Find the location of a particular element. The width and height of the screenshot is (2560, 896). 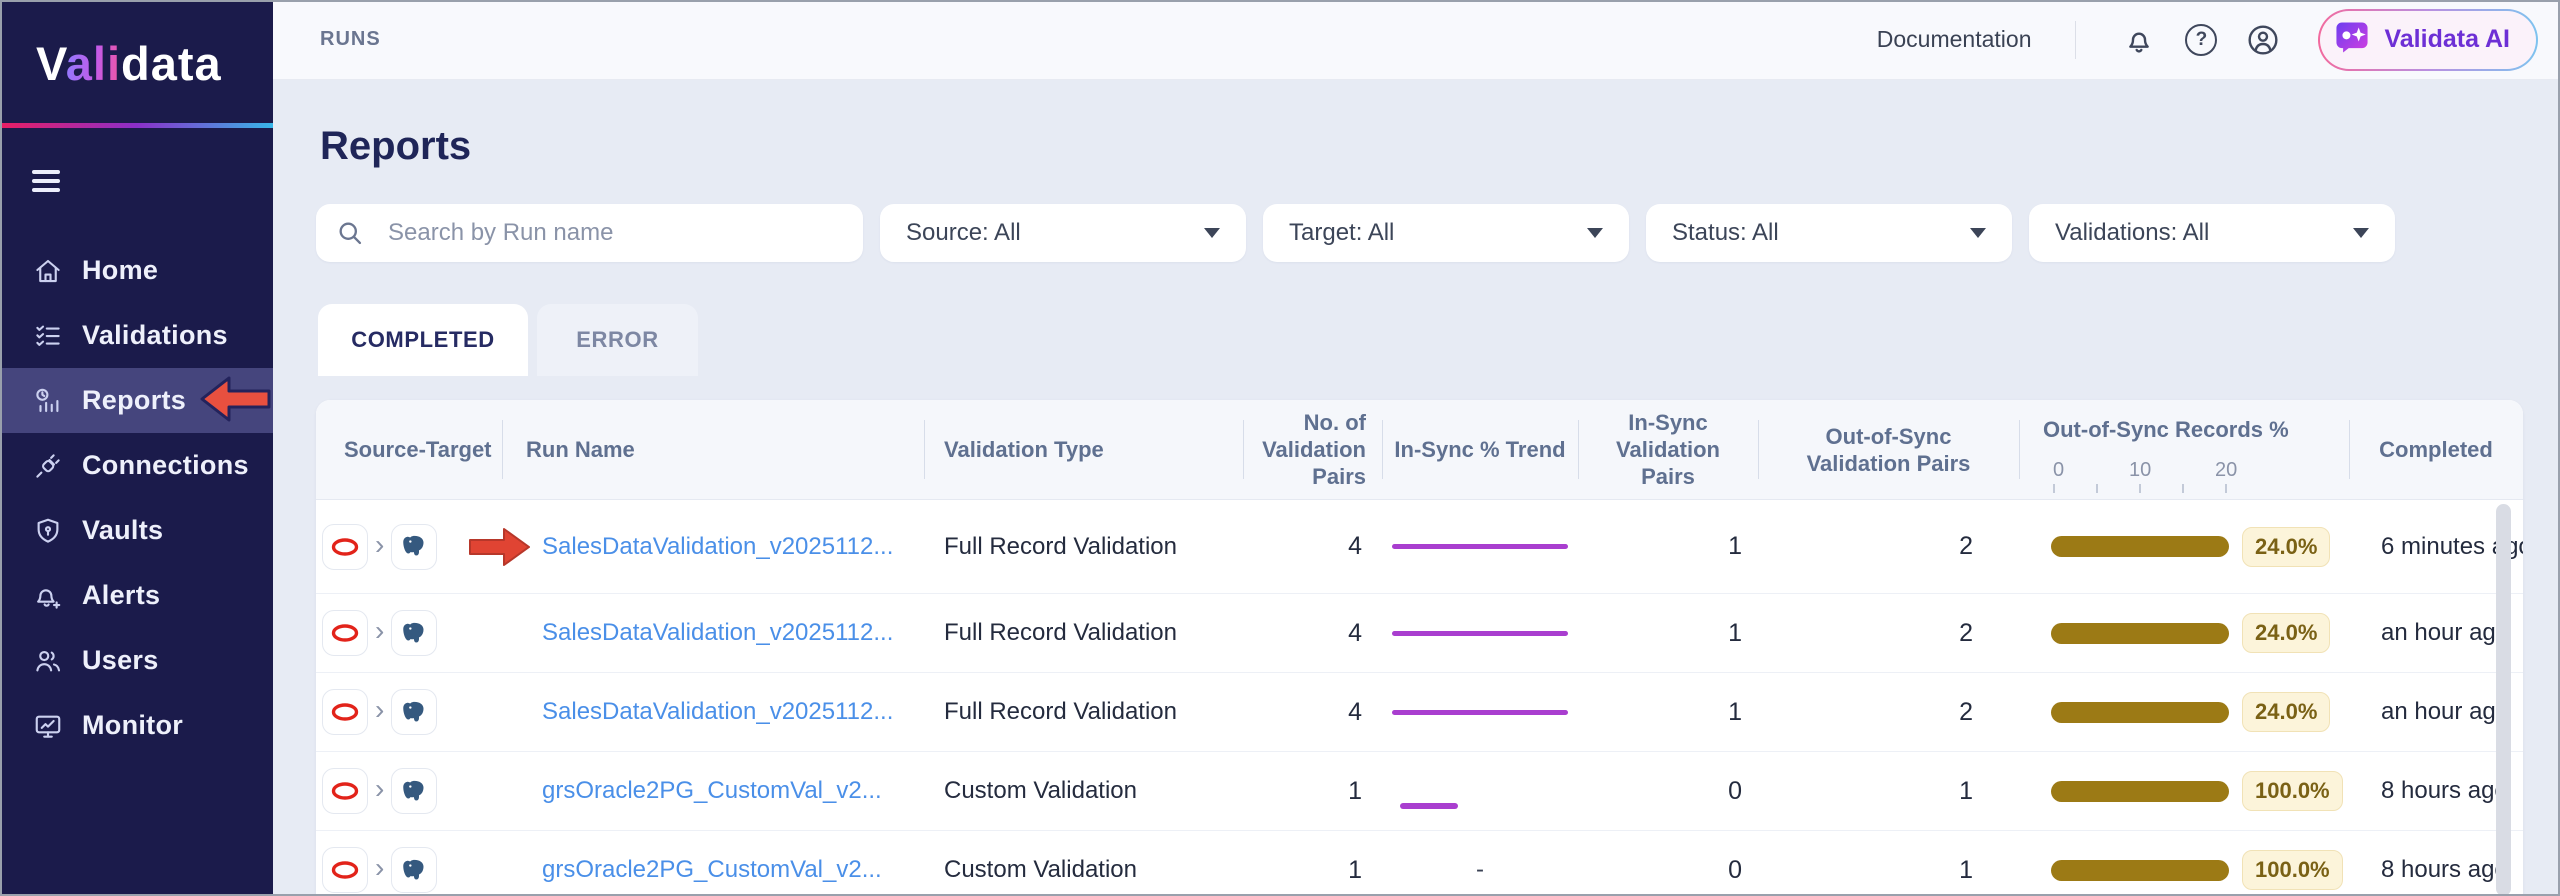

records-pct-badge: 100.0% is located at coordinates (2292, 870).